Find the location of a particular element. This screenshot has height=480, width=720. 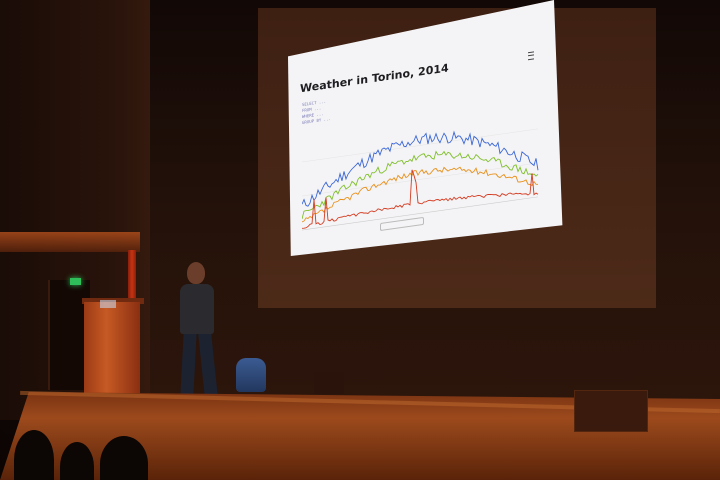

series-line-blue is located at coordinates (420, 168).